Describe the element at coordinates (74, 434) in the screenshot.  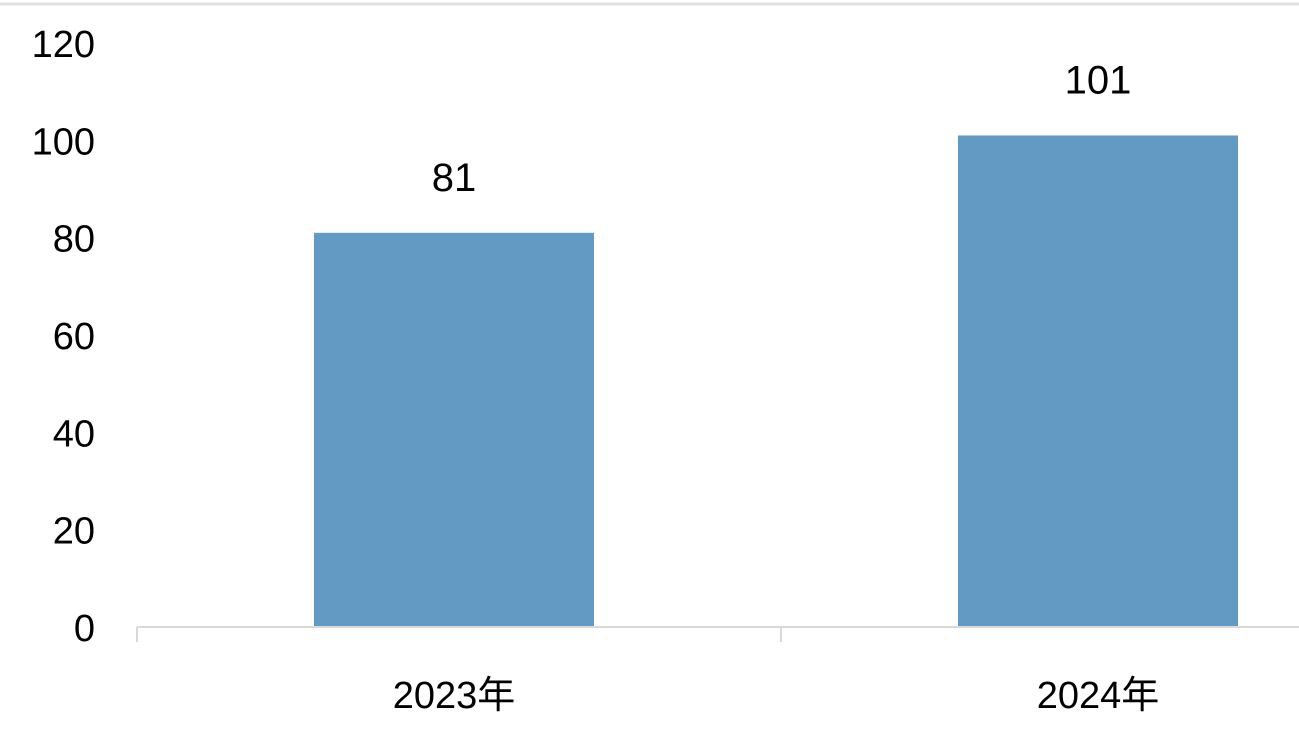
I see `y-tick-label: 40` at that location.